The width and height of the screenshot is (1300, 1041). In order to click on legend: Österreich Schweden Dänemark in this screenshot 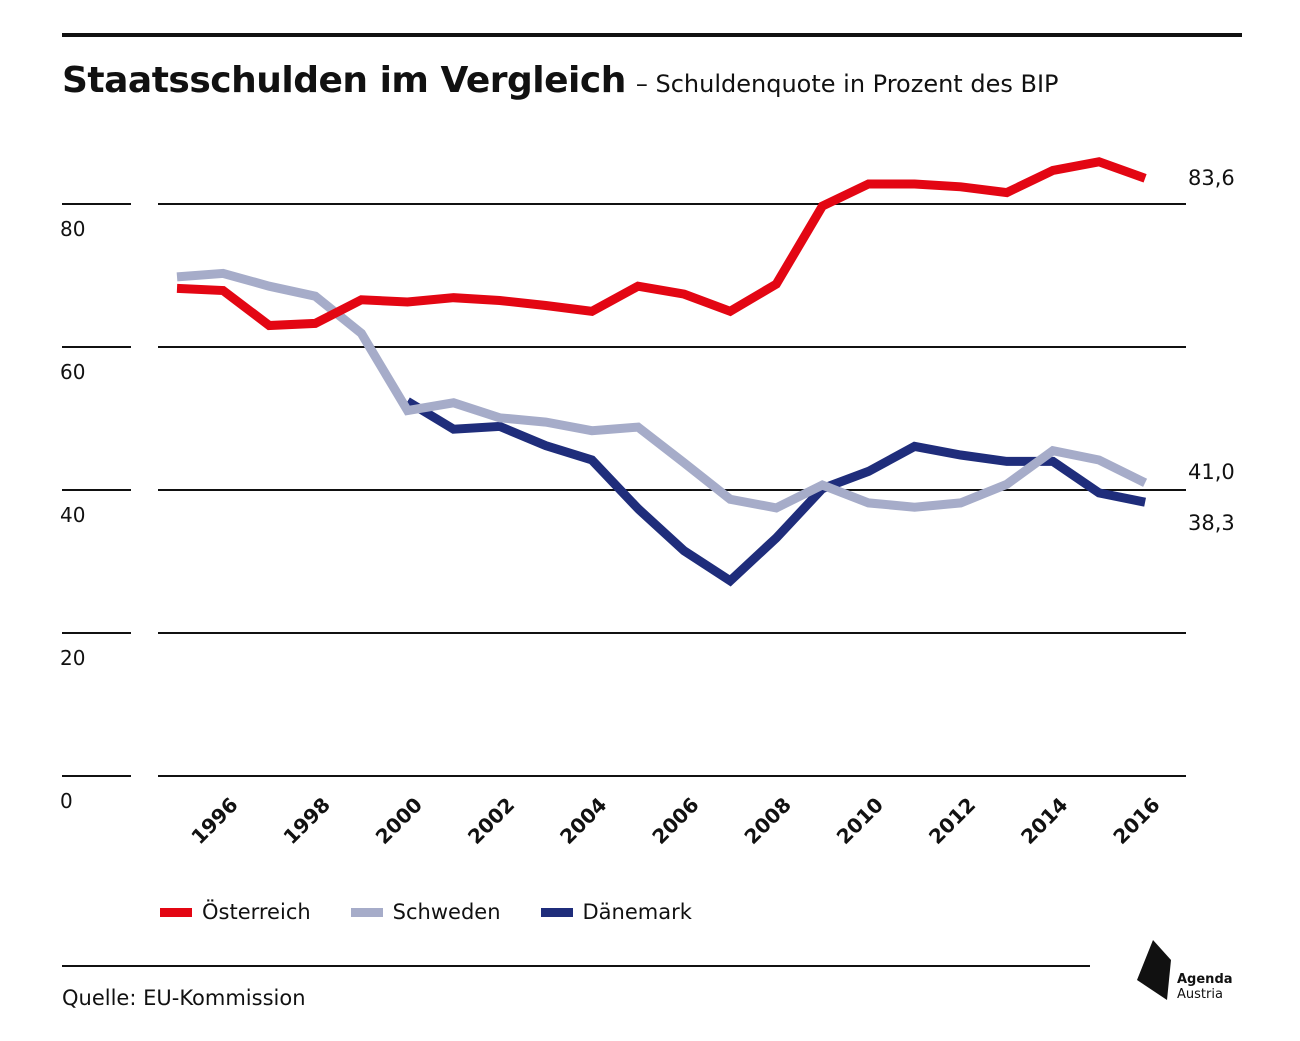, I will do `click(426, 912)`.